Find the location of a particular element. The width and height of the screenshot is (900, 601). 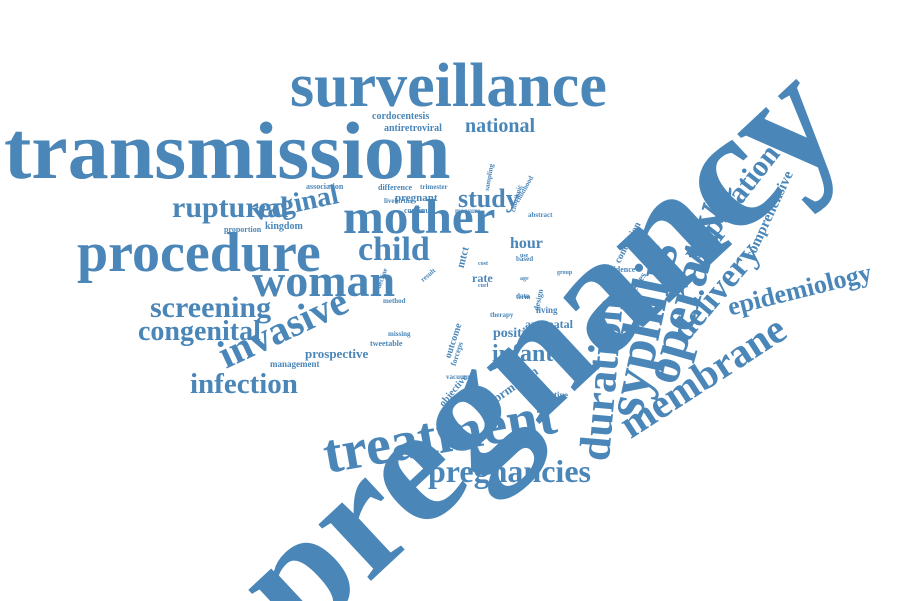

word-based: based is located at coordinates (525, 259).